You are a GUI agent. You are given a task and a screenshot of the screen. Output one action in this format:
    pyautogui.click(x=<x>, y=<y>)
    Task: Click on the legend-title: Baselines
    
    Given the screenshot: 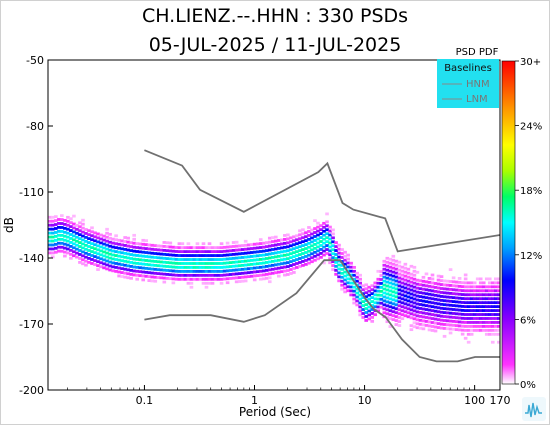 What is the action you would take?
    pyautogui.click(x=468, y=68)
    